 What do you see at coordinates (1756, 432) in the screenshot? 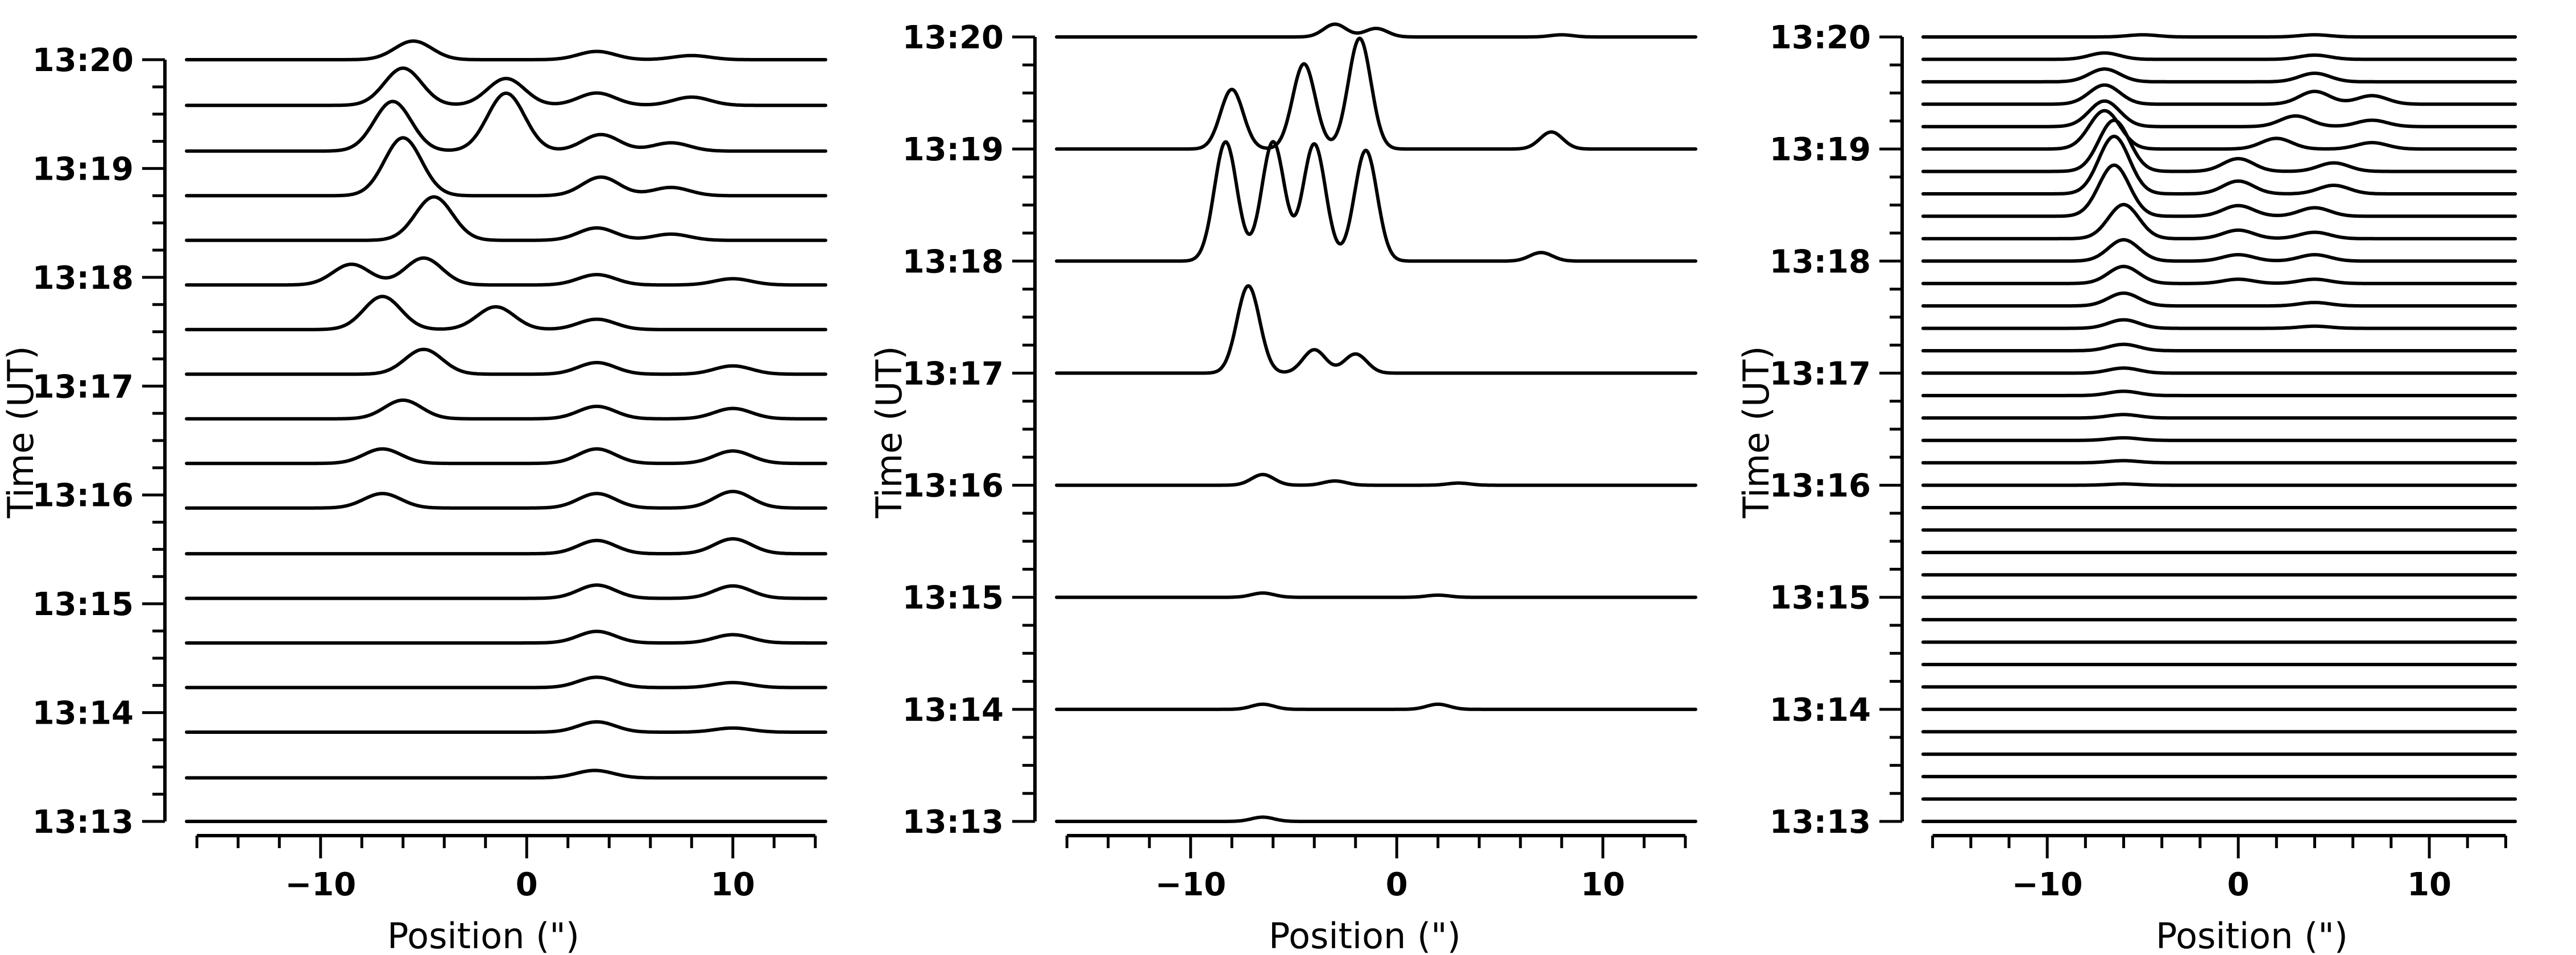
I see `y-axis-title-right: Time (UT)` at bounding box center [1756, 432].